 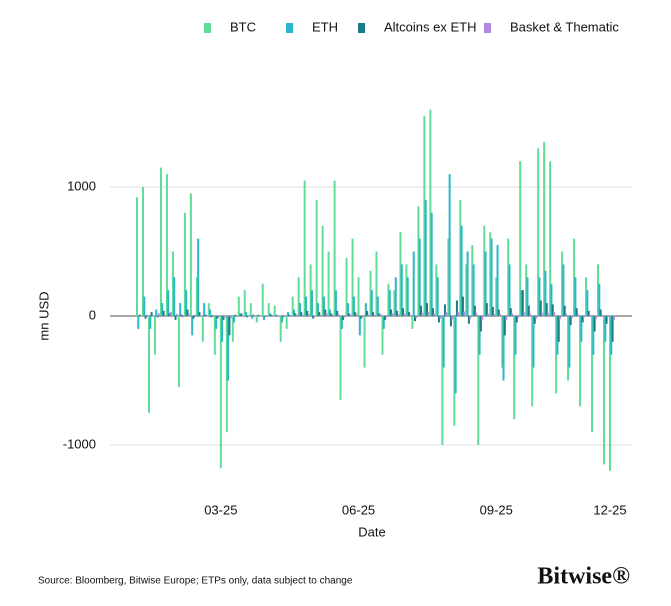 What do you see at coordinates (371, 531) in the screenshot?
I see `x-axis-label: Date` at bounding box center [371, 531].